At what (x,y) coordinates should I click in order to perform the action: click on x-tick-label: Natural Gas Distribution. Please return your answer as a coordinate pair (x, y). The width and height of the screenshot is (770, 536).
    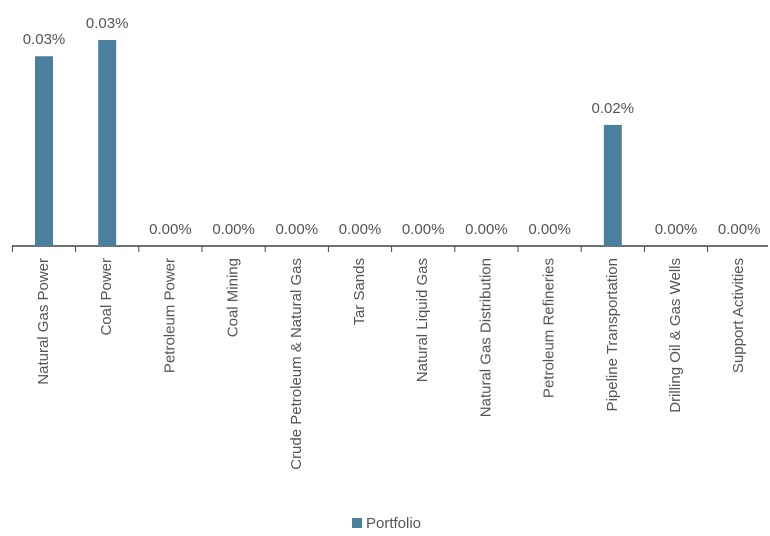
    Looking at the image, I should click on (485, 337).